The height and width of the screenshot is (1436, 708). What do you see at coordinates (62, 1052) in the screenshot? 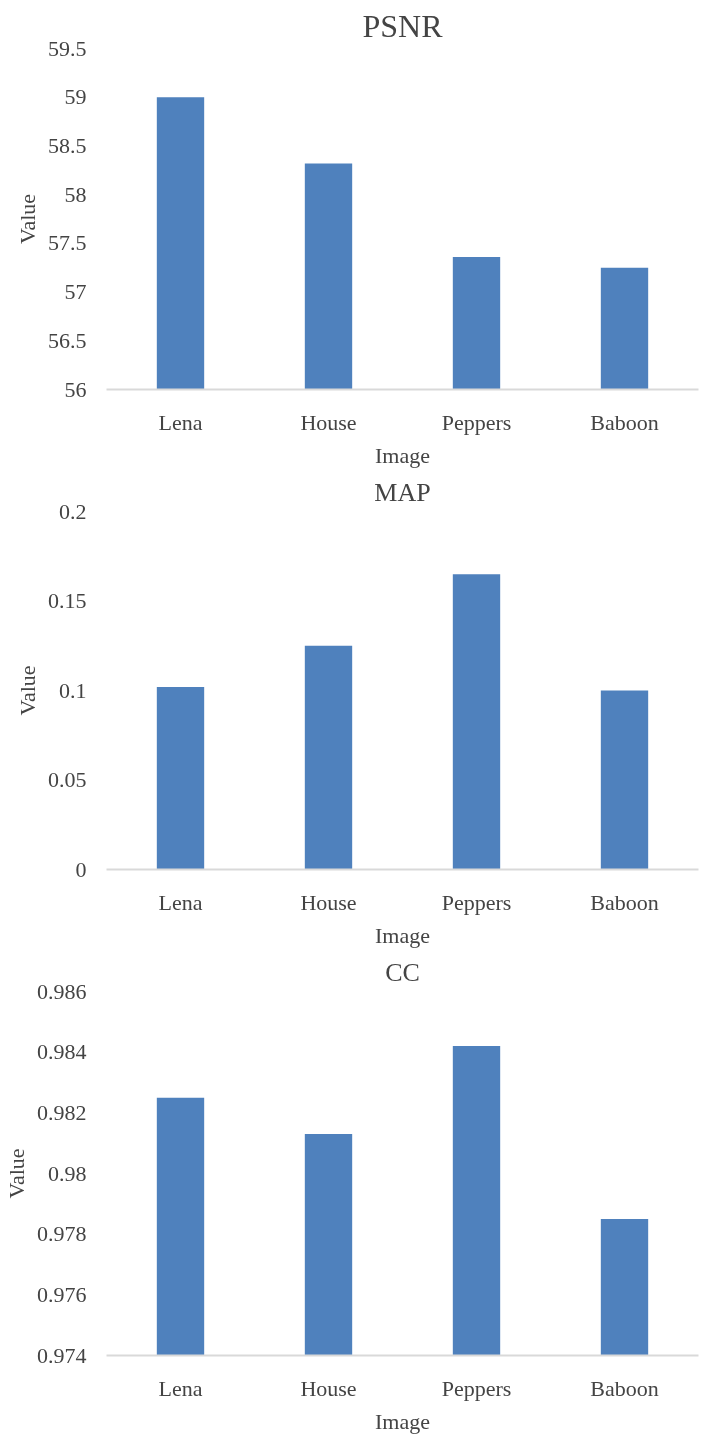
I see `y-tick-label: 0.984` at bounding box center [62, 1052].